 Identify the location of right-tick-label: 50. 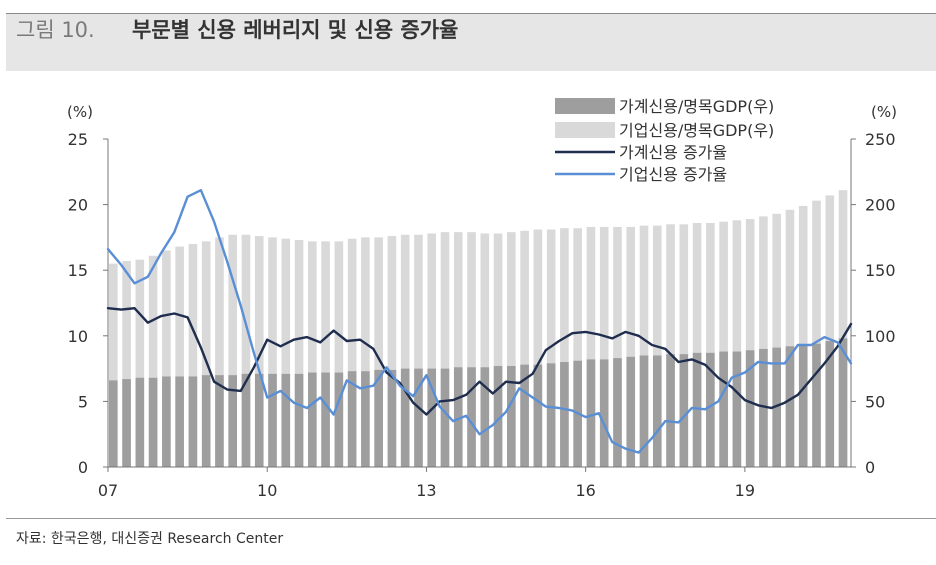
(875, 401).